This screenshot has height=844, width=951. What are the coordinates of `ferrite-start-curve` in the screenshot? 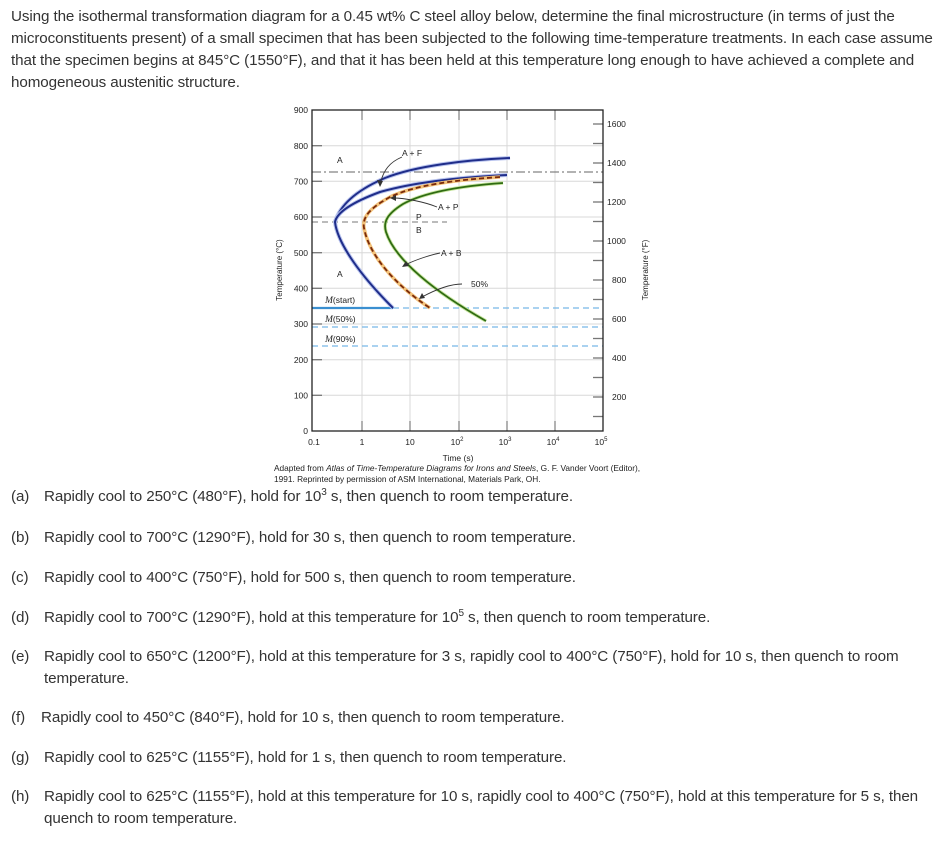 It's located at (422, 190).